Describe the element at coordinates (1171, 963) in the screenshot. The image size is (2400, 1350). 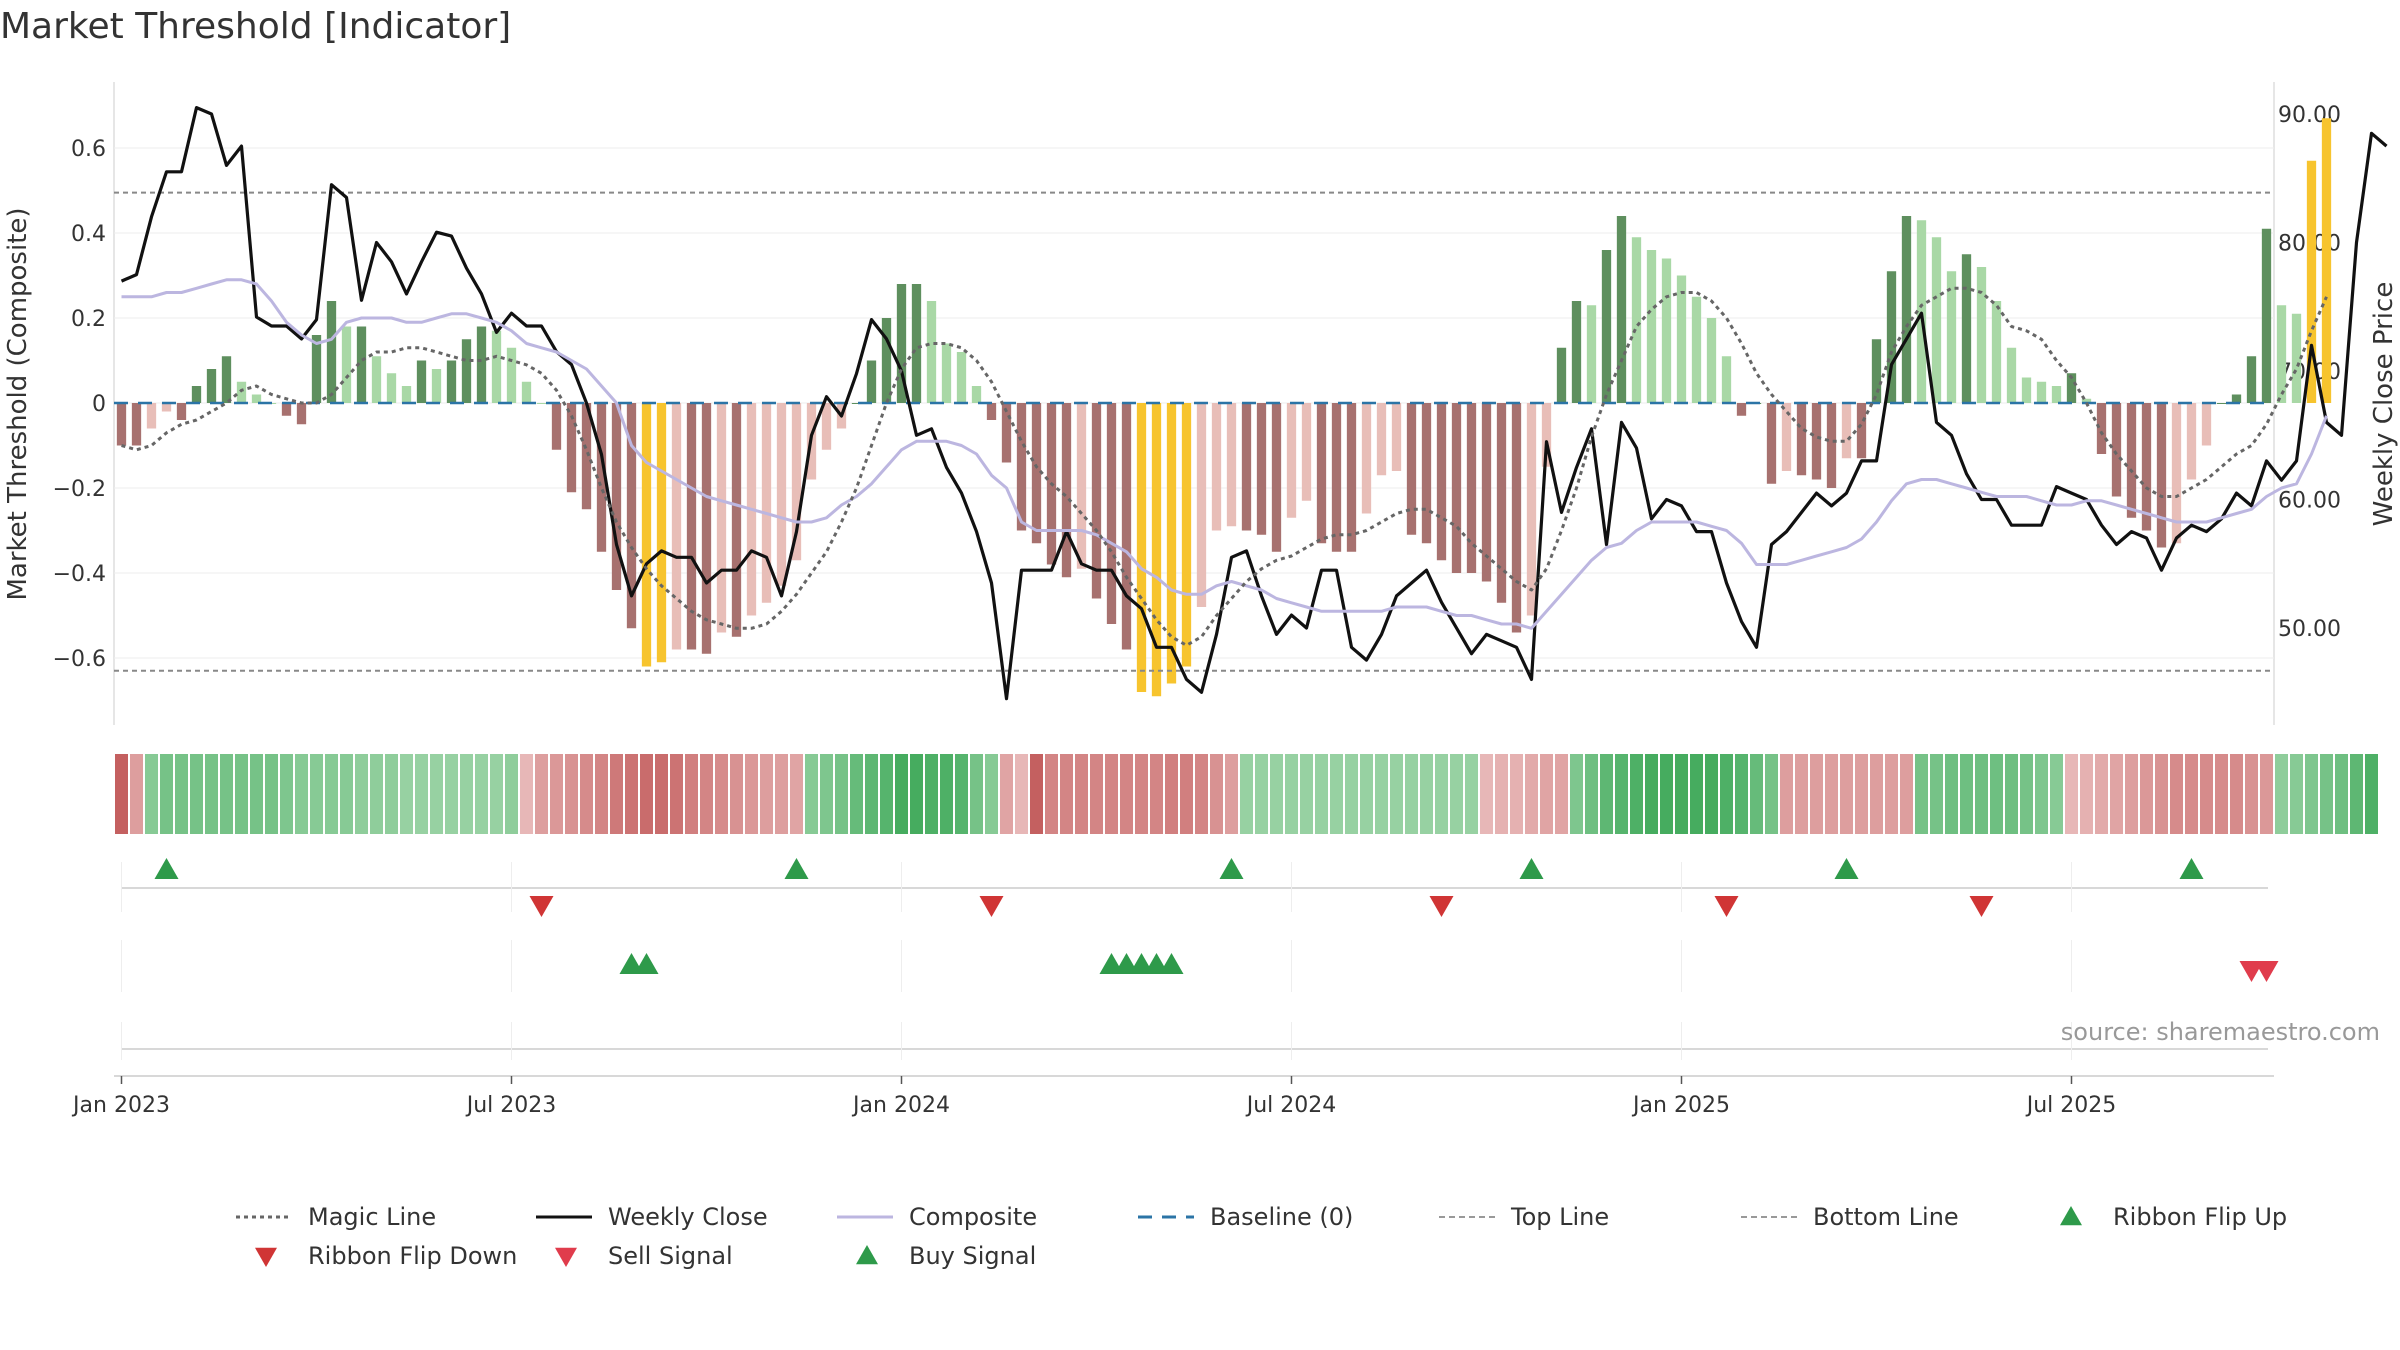
I see `buy-signal-marker` at that location.